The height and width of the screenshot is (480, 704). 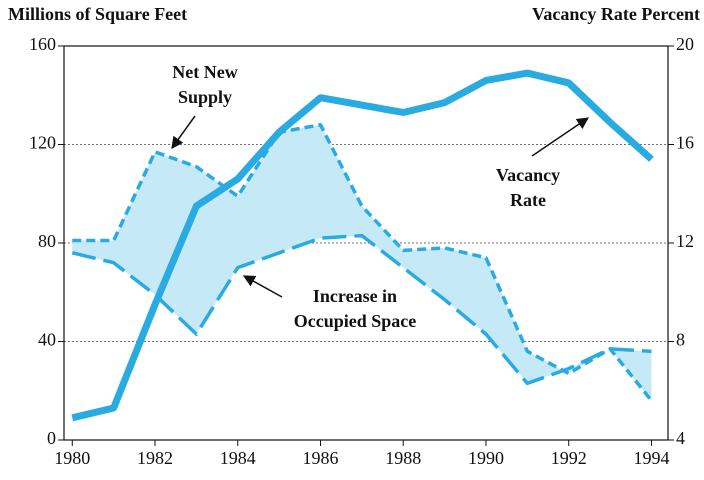 What do you see at coordinates (97, 14) in the screenshot?
I see `y-axis-label: Millions of Square Feet` at bounding box center [97, 14].